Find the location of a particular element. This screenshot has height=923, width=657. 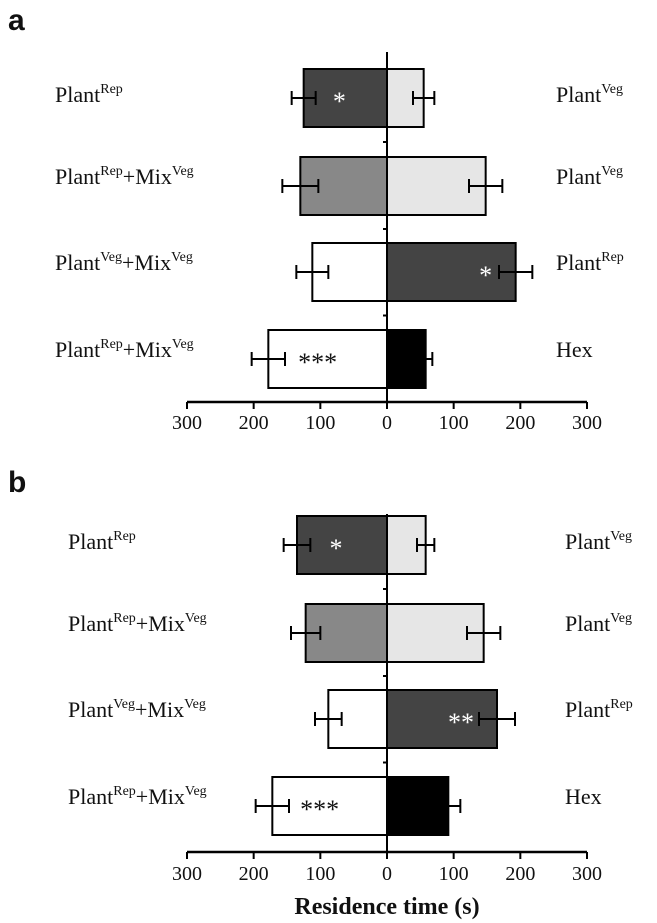

bar-right is located at coordinates (451, 272).